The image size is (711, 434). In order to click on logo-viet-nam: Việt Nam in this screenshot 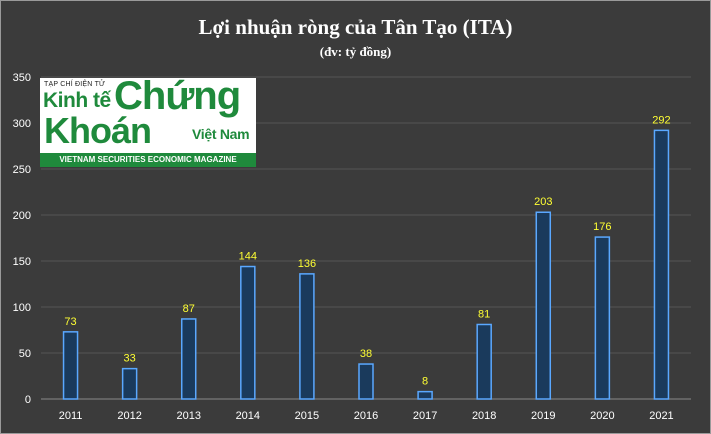, I will do `click(221, 134)`.